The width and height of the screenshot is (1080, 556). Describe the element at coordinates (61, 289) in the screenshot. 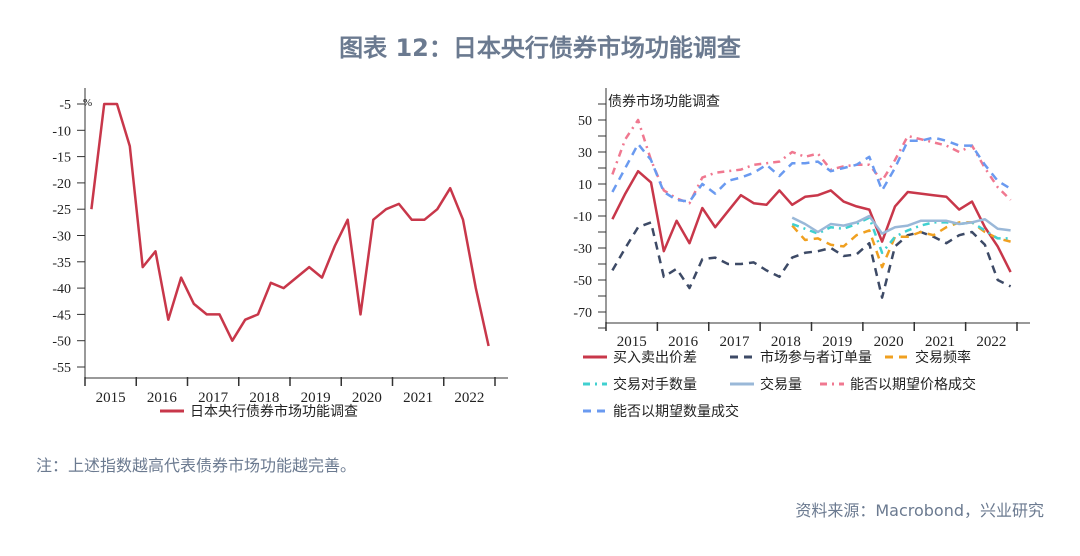

I see `y-tick-label: -40` at that location.